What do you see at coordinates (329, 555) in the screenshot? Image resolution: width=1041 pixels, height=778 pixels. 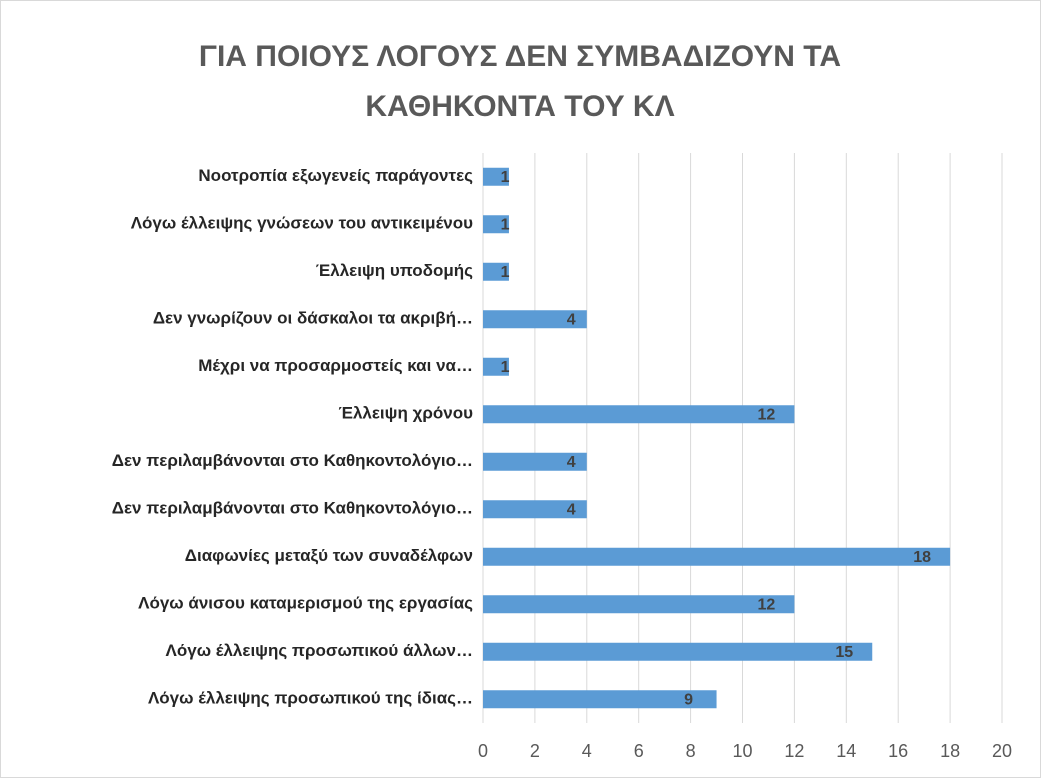 I see `y-tick-label: Διαφωνίες μεταξύ των συναδέλφων` at bounding box center [329, 555].